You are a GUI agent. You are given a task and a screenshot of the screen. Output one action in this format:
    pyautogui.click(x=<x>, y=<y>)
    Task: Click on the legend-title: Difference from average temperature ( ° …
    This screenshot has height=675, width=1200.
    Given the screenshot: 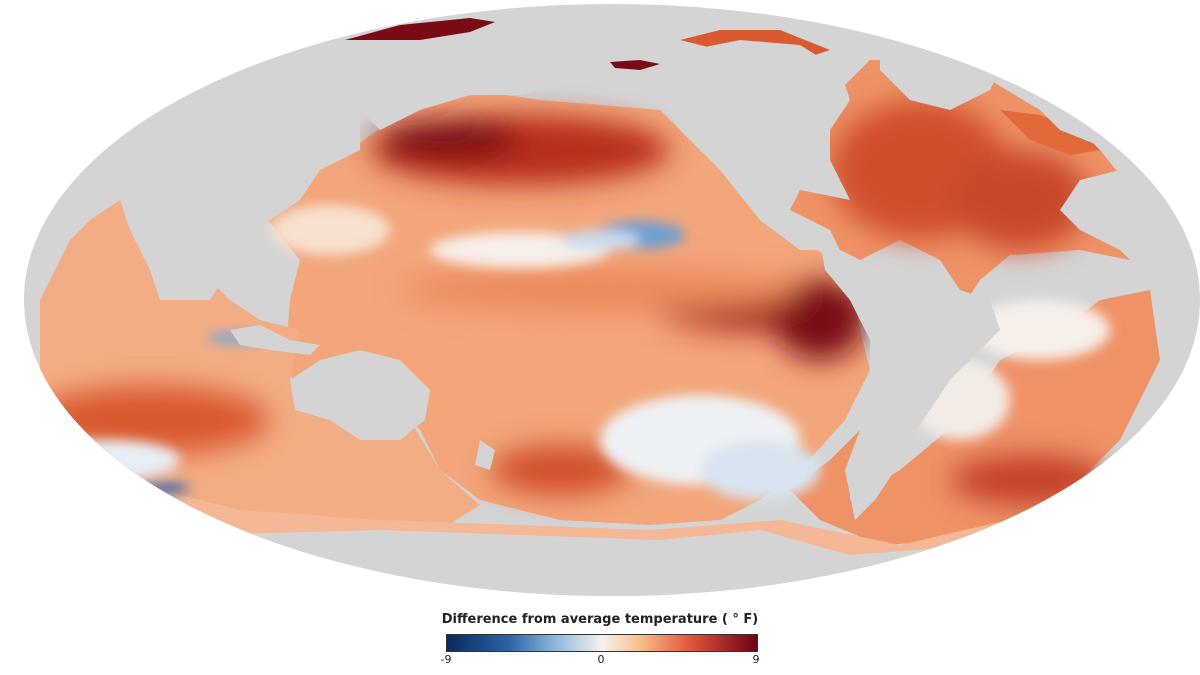 What is the action you would take?
    pyautogui.click(x=600, y=619)
    